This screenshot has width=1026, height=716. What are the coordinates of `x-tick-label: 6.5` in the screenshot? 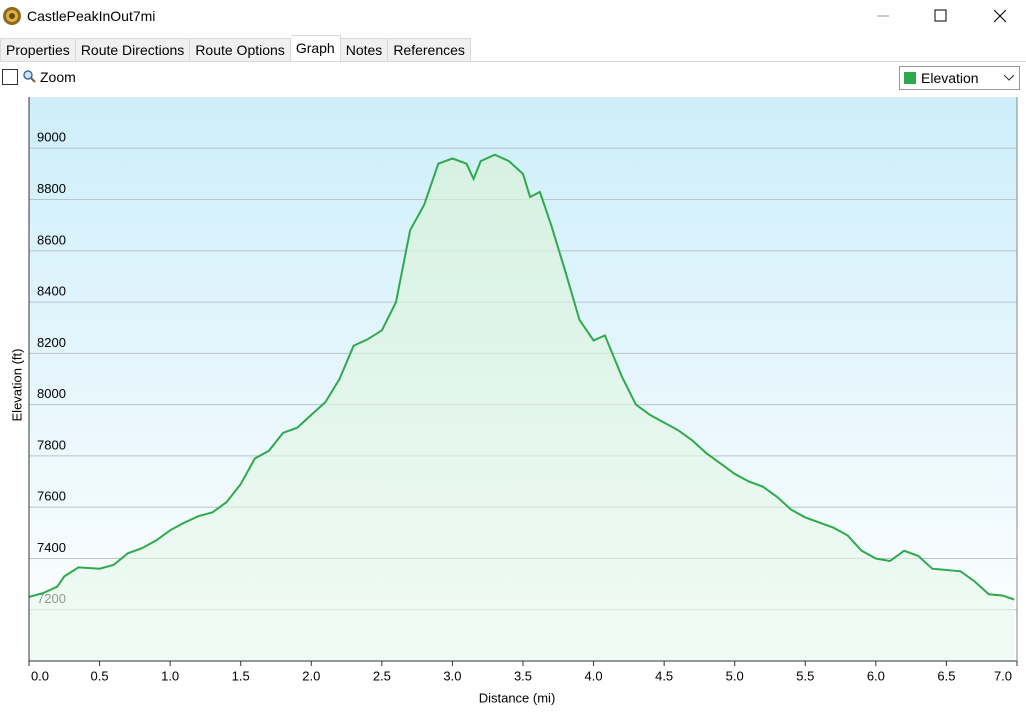 It's located at (946, 675).